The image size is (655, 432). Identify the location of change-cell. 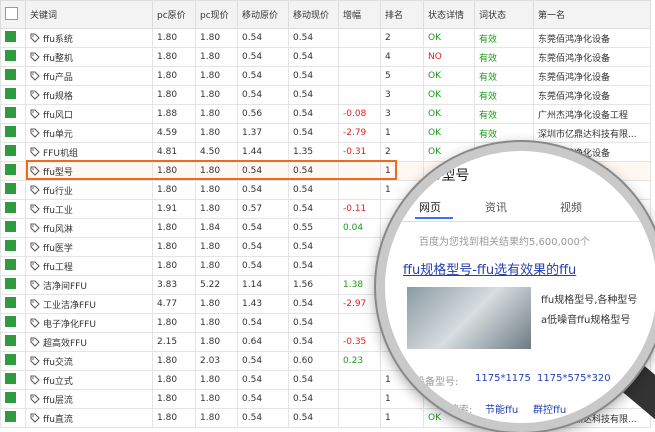
(359, 57).